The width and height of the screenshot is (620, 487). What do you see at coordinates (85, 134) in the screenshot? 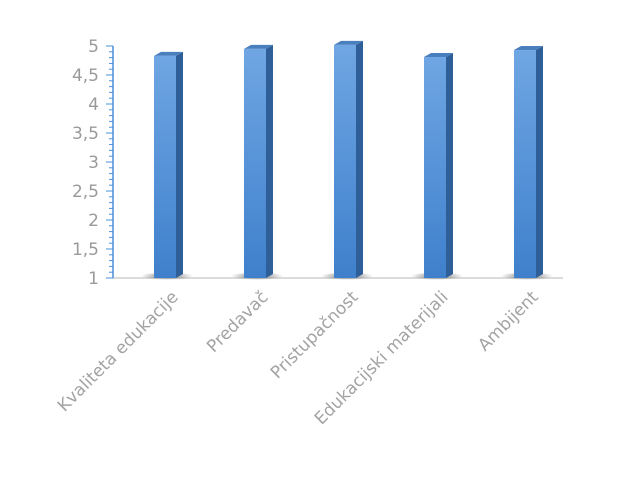
I see `y-tick-label: 3,5` at bounding box center [85, 134].